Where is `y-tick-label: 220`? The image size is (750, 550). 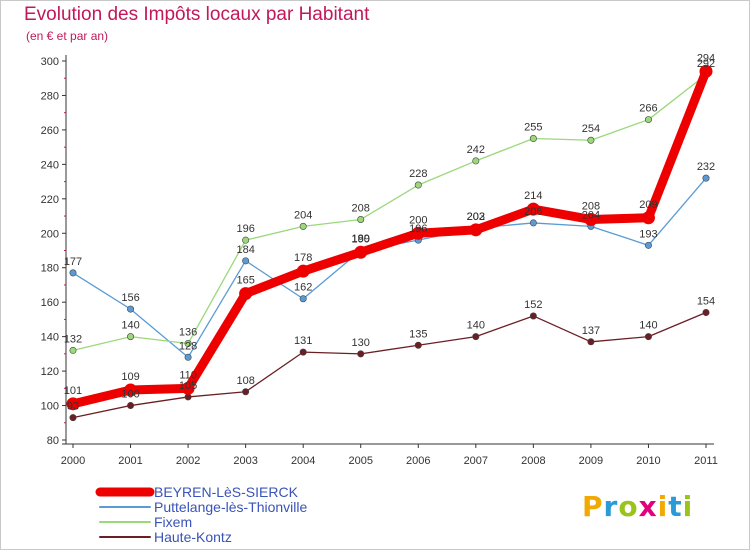
y-tick-label: 220 is located at coordinates (50, 200).